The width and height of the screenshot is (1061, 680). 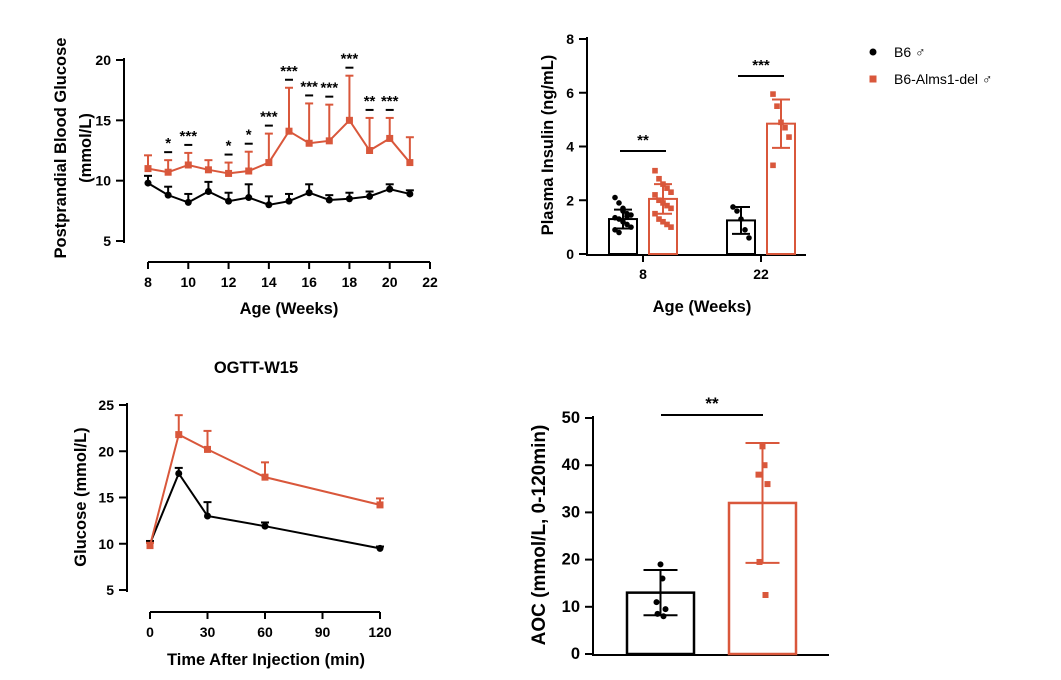 I want to click on legend-b6-label: B6 ♂, so click(x=910, y=52).